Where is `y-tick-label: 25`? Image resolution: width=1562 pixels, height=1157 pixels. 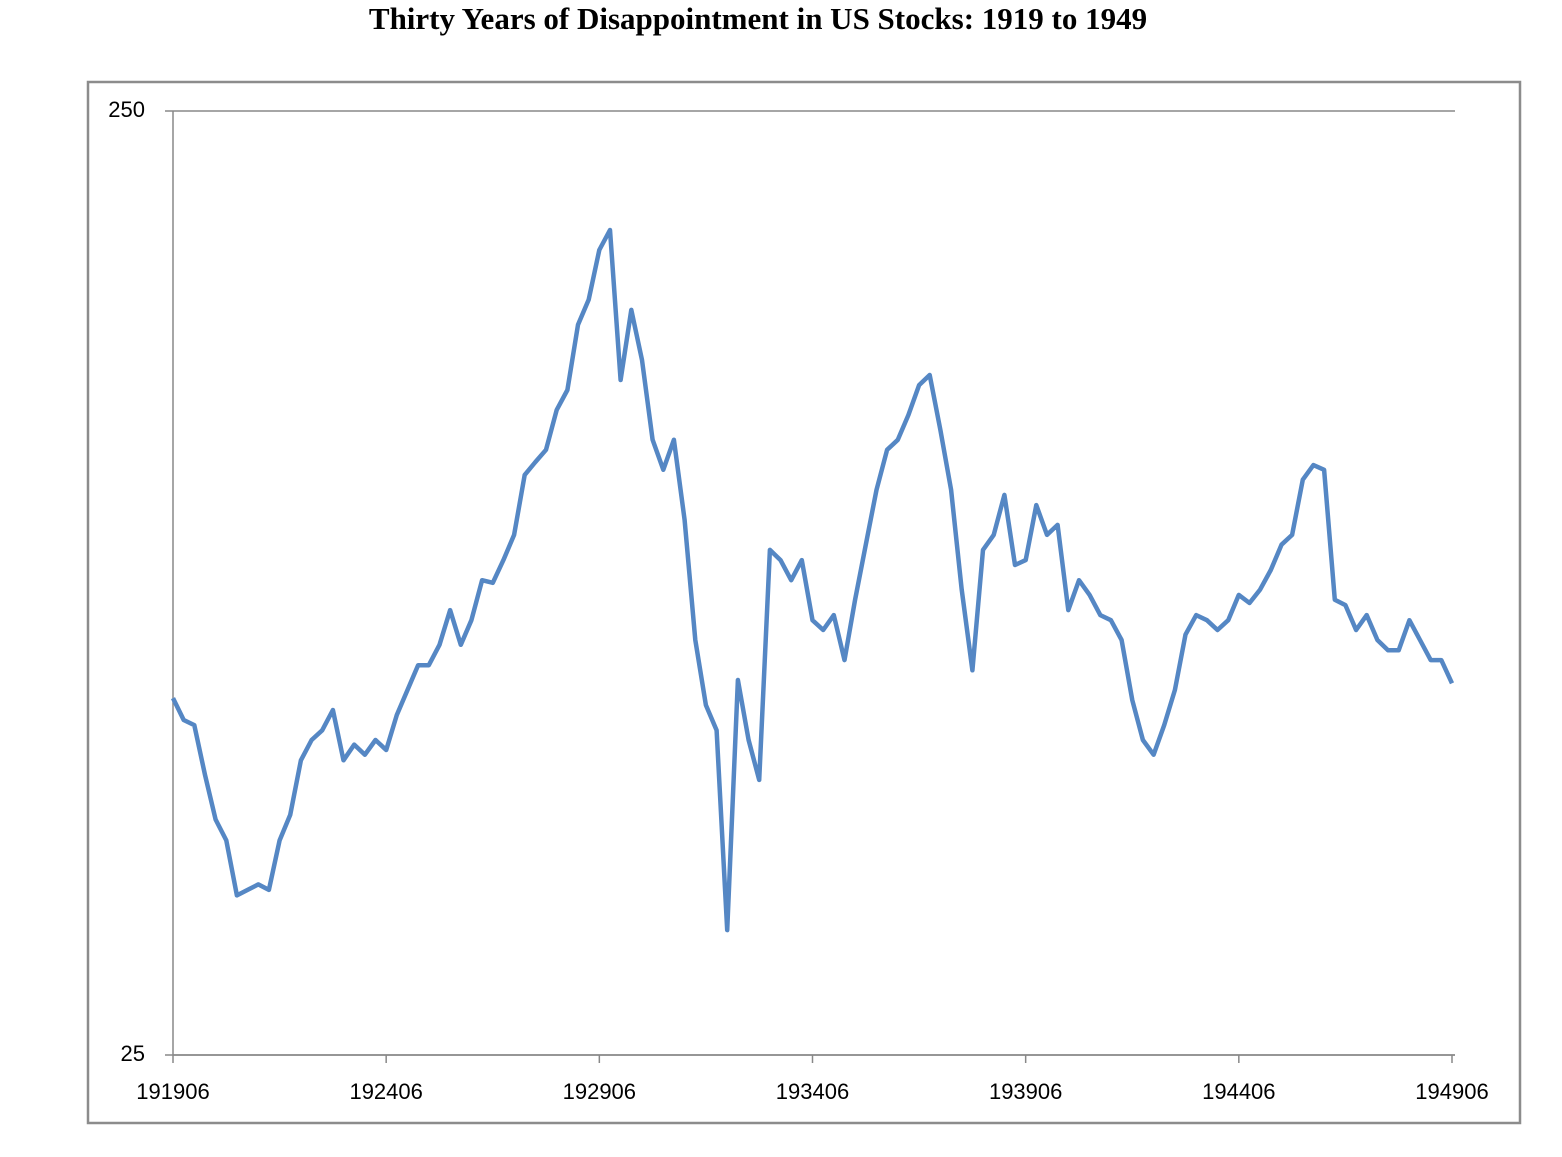
y-tick-label: 25 is located at coordinates (133, 1053).